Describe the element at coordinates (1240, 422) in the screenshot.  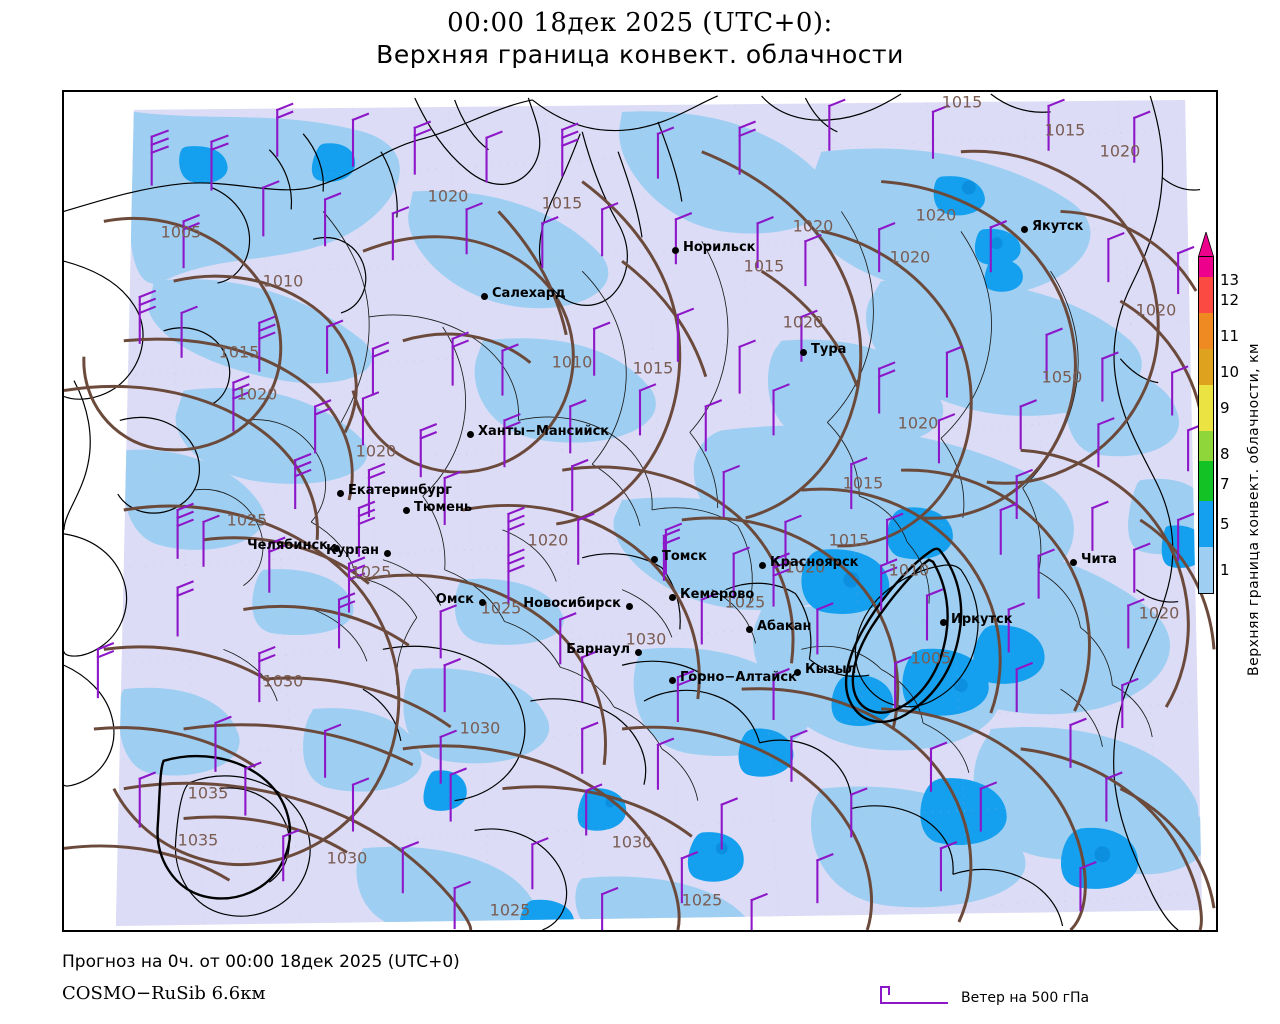
I see `colorbar-ticks: 13 12 11 10 9 8 7 5 1` at that location.